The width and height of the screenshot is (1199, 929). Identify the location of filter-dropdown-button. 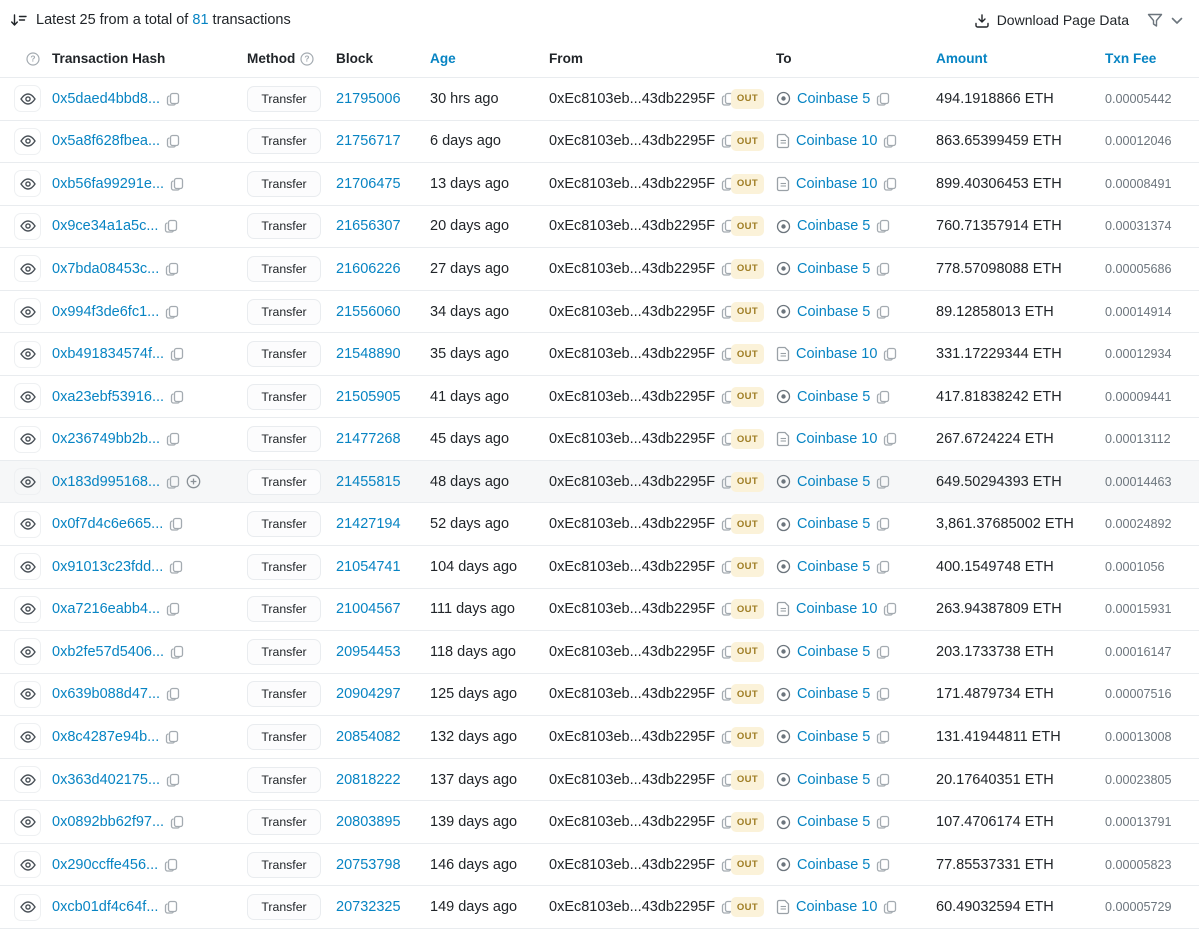
(1165, 20).